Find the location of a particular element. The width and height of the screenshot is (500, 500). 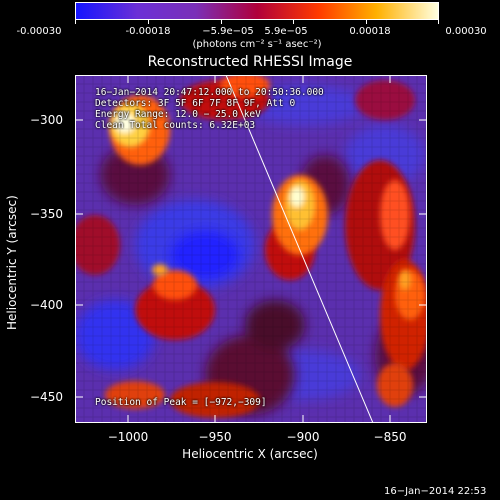

x-tick-label: −950 is located at coordinates (215, 437).